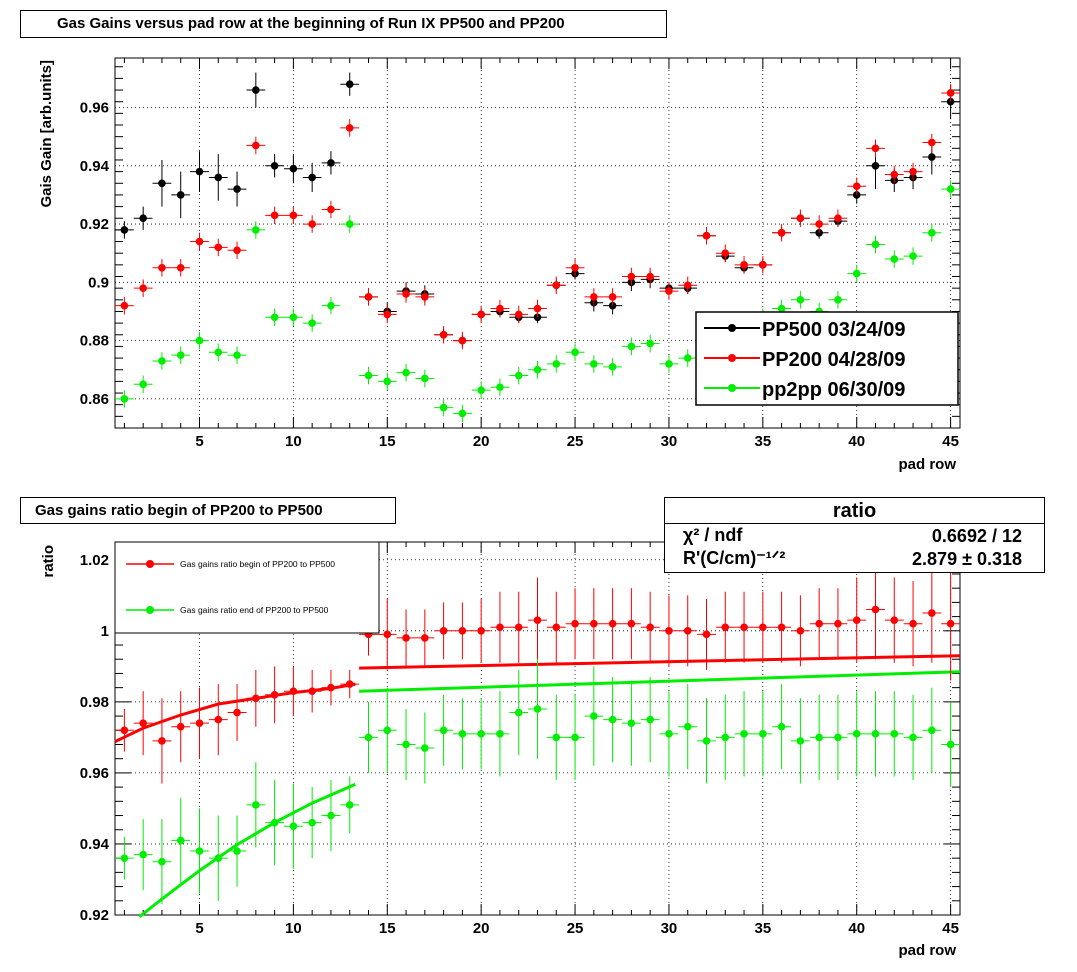 This screenshot has width=1077, height=972. What do you see at coordinates (967, 559) in the screenshot?
I see `stats-param-value: 2.879 ± 0.318` at bounding box center [967, 559].